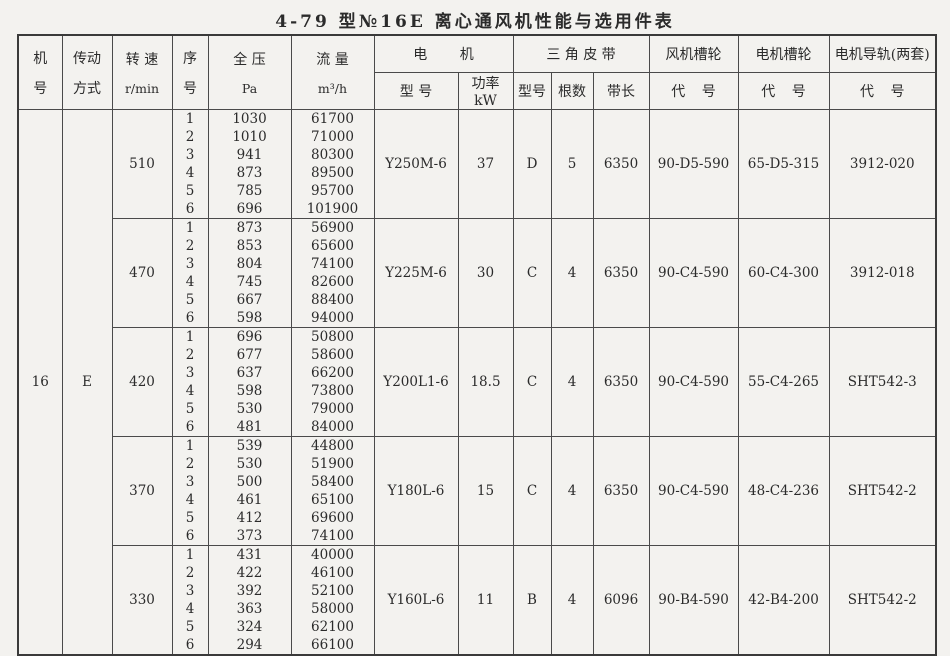 The image size is (950, 656). I want to click on flow-cell-value: 94000, so click(332, 318).